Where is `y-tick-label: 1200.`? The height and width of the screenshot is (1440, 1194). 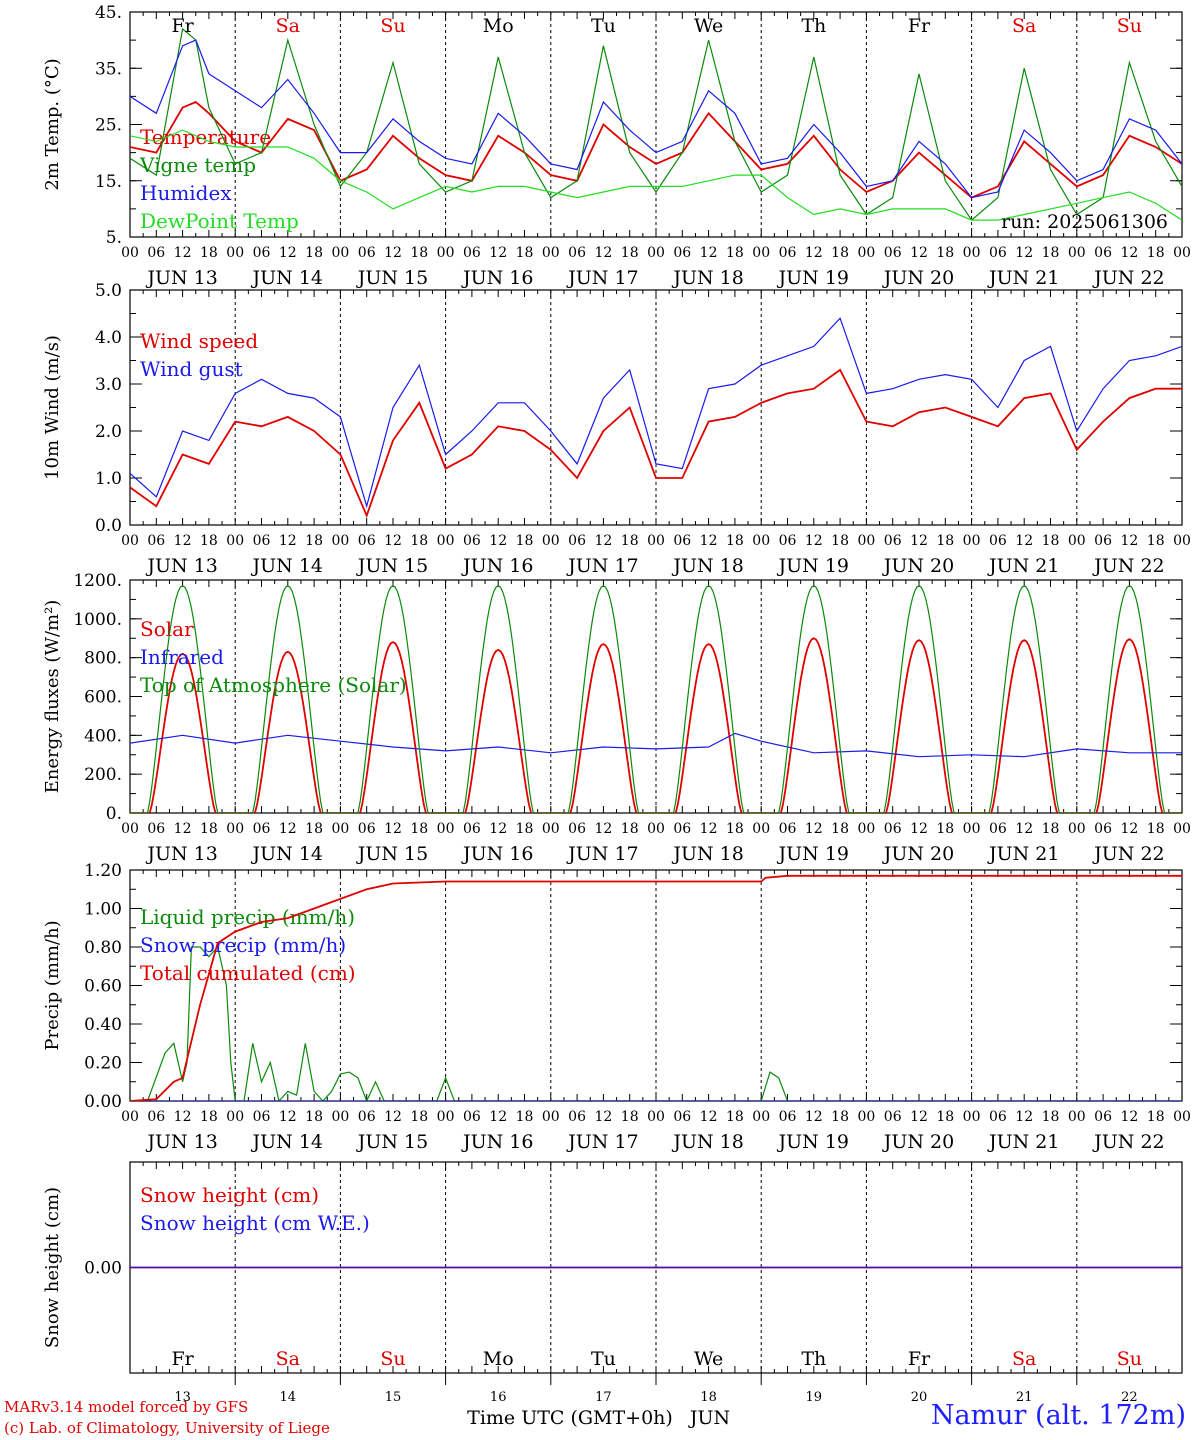 y-tick-label: 1200. is located at coordinates (97, 581).